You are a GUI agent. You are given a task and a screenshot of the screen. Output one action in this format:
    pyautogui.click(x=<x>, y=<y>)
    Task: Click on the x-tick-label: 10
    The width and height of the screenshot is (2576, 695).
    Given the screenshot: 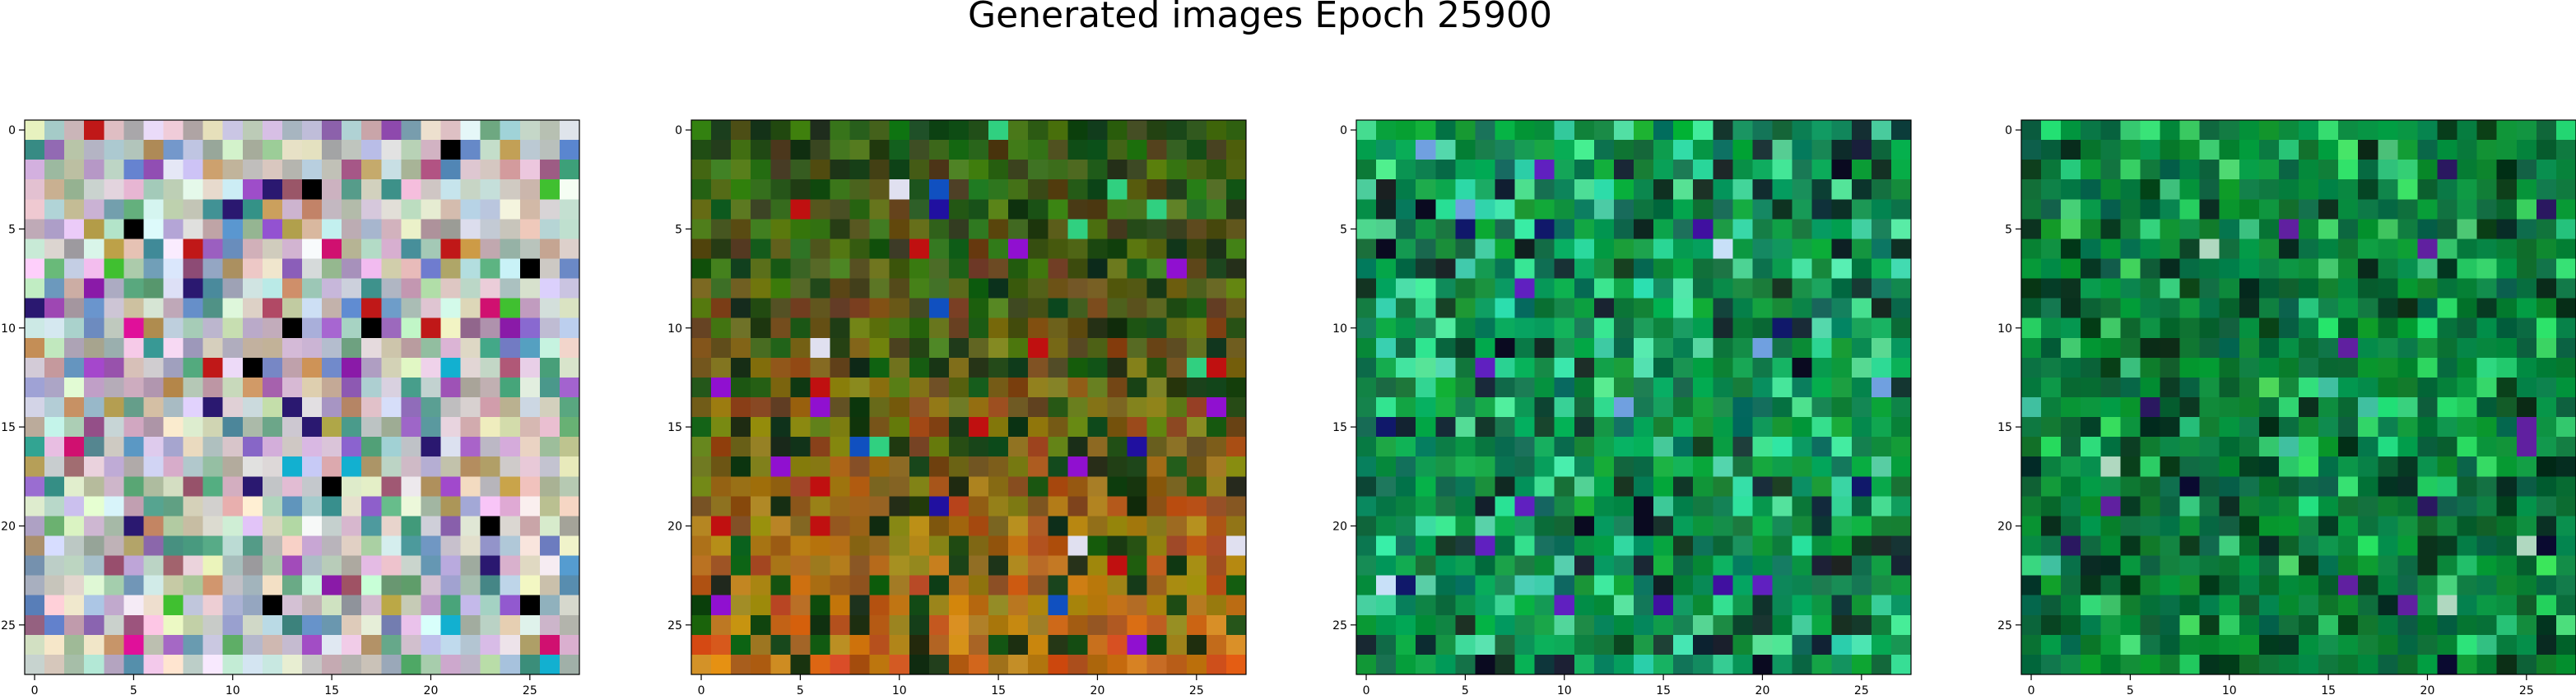 What is the action you would take?
    pyautogui.click(x=899, y=689)
    